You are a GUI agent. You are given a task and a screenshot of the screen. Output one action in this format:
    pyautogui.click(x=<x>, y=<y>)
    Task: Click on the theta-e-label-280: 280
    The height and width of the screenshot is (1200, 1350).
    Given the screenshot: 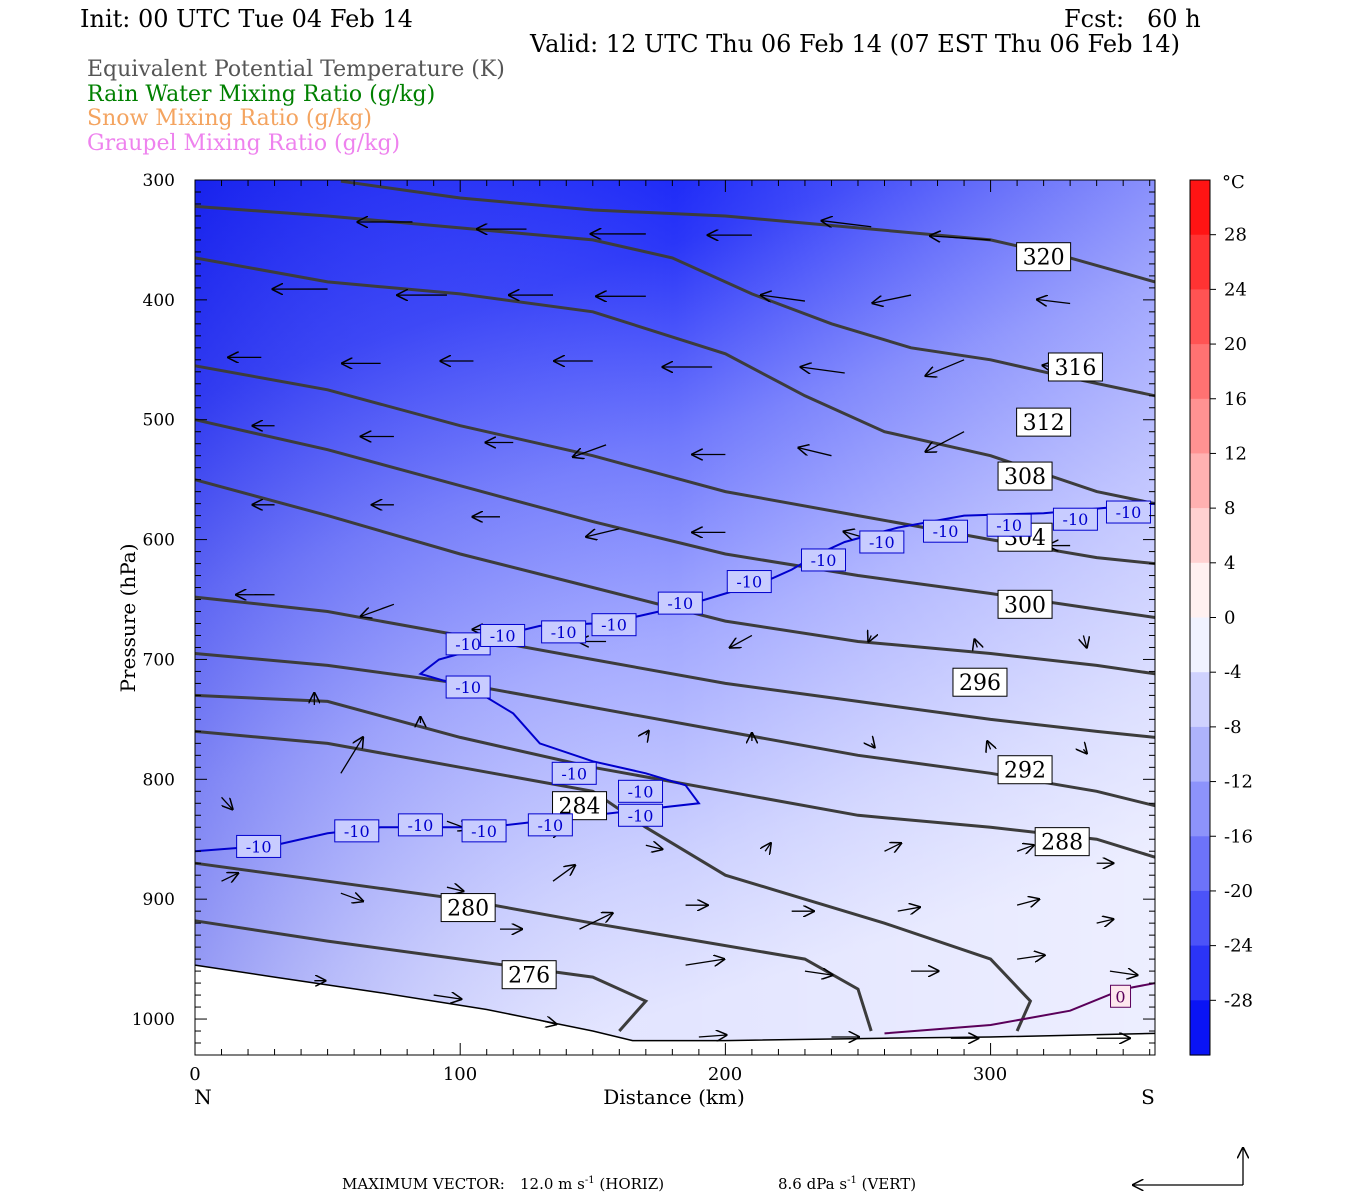 What is the action you would take?
    pyautogui.click(x=468, y=908)
    